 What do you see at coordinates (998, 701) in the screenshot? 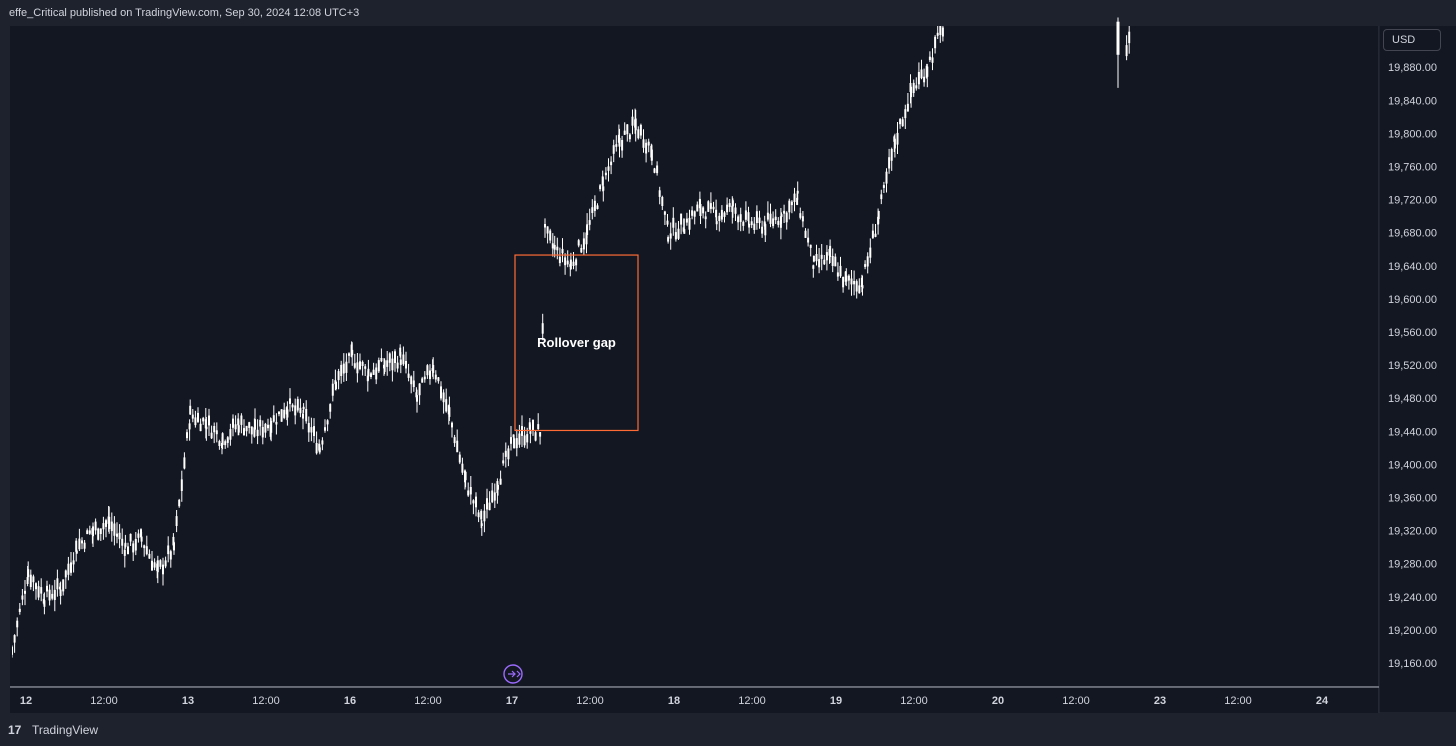
I see `x-tick-label: 20` at bounding box center [998, 701].